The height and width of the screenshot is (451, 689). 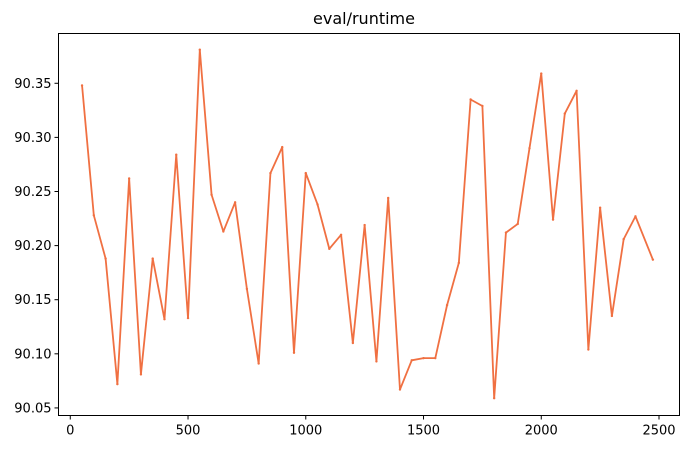 What do you see at coordinates (32, 408) in the screenshot?
I see `y-tick-label: 90.05` at bounding box center [32, 408].